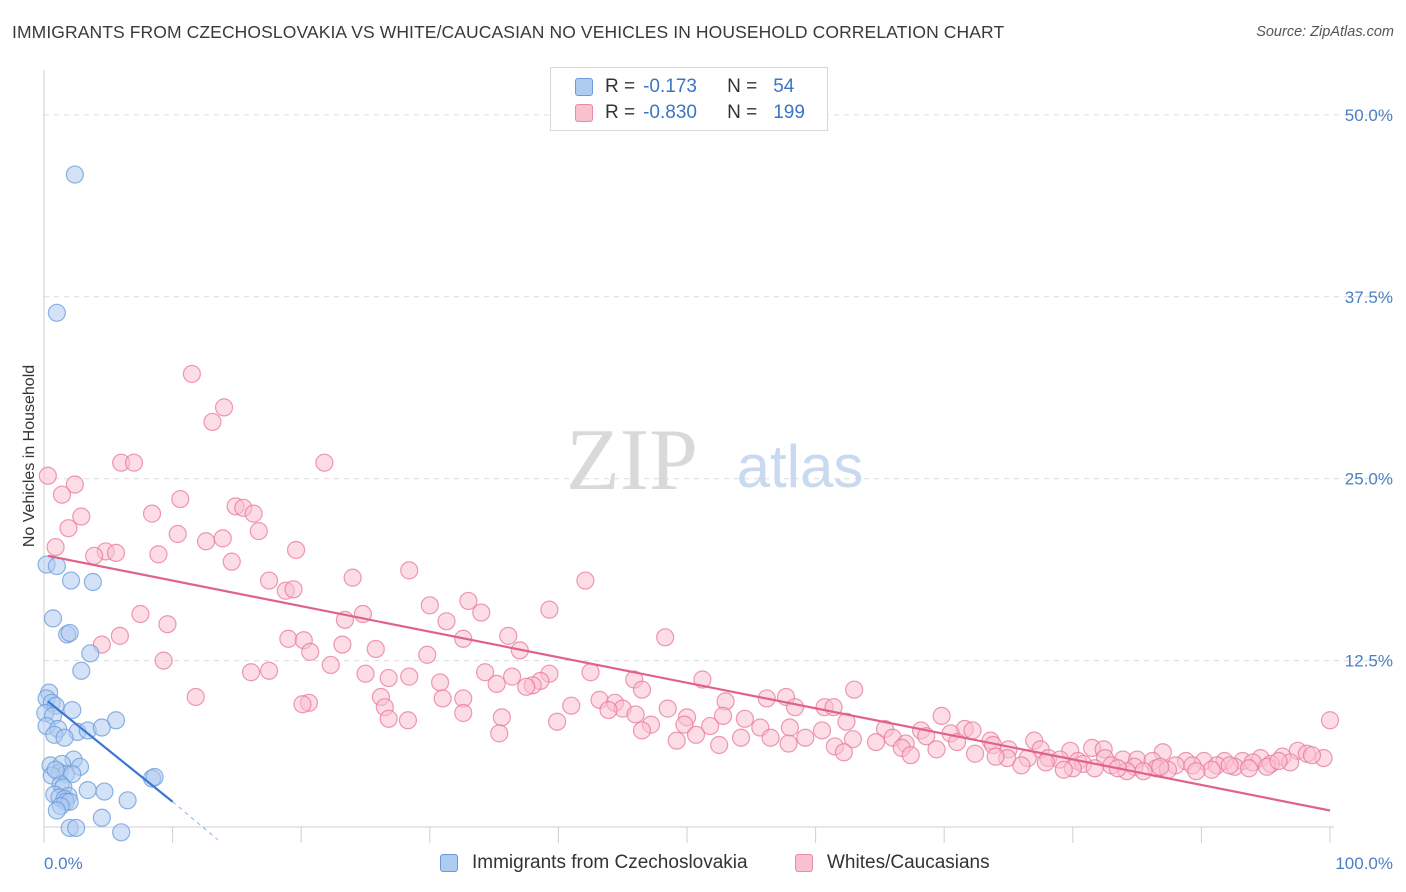  I want to click on legend-n-label: N =, so click(742, 86).